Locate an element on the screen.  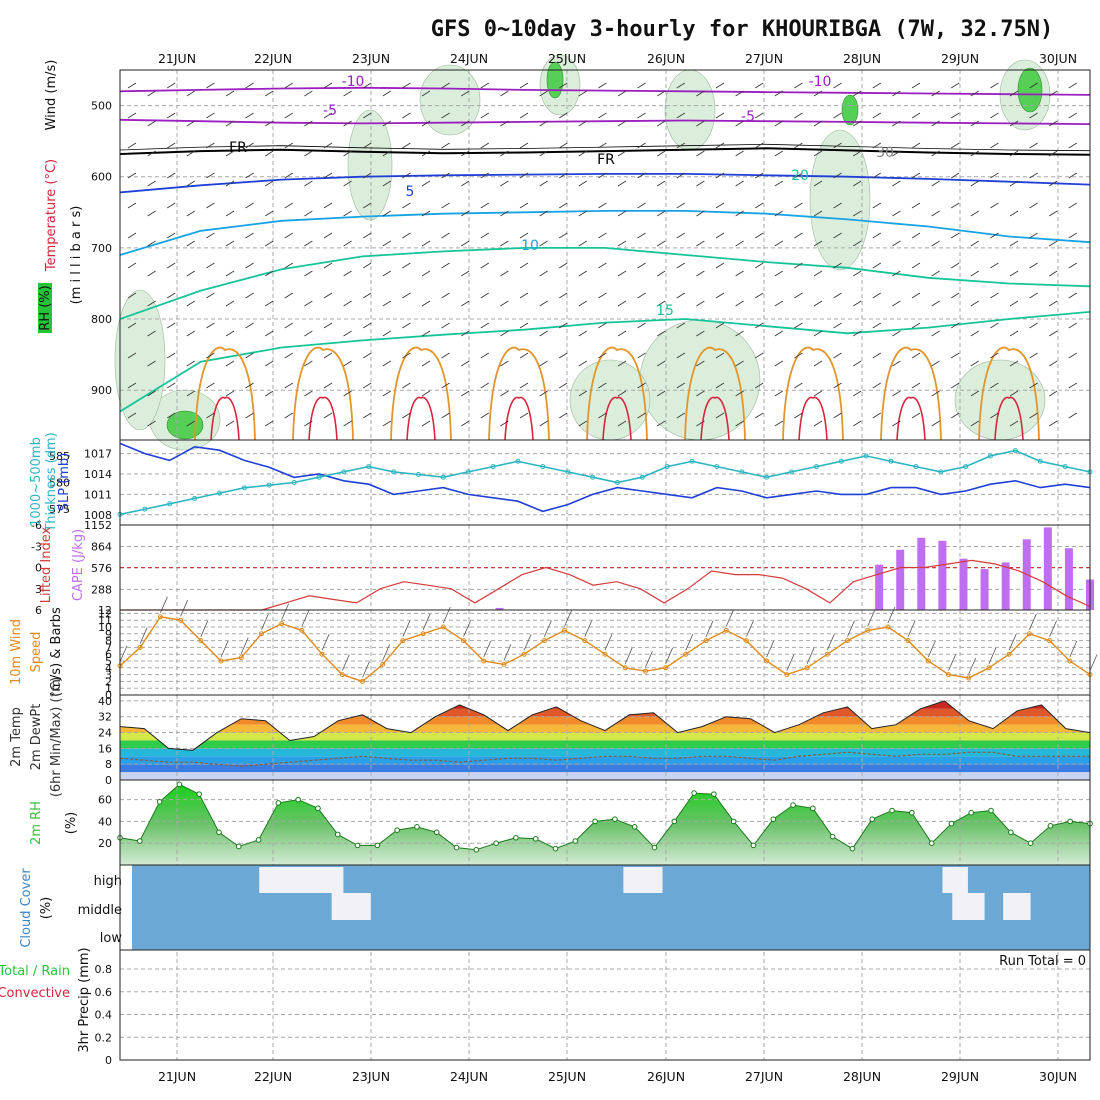
precip-tick: 0.4 is located at coordinates (104, 1015).